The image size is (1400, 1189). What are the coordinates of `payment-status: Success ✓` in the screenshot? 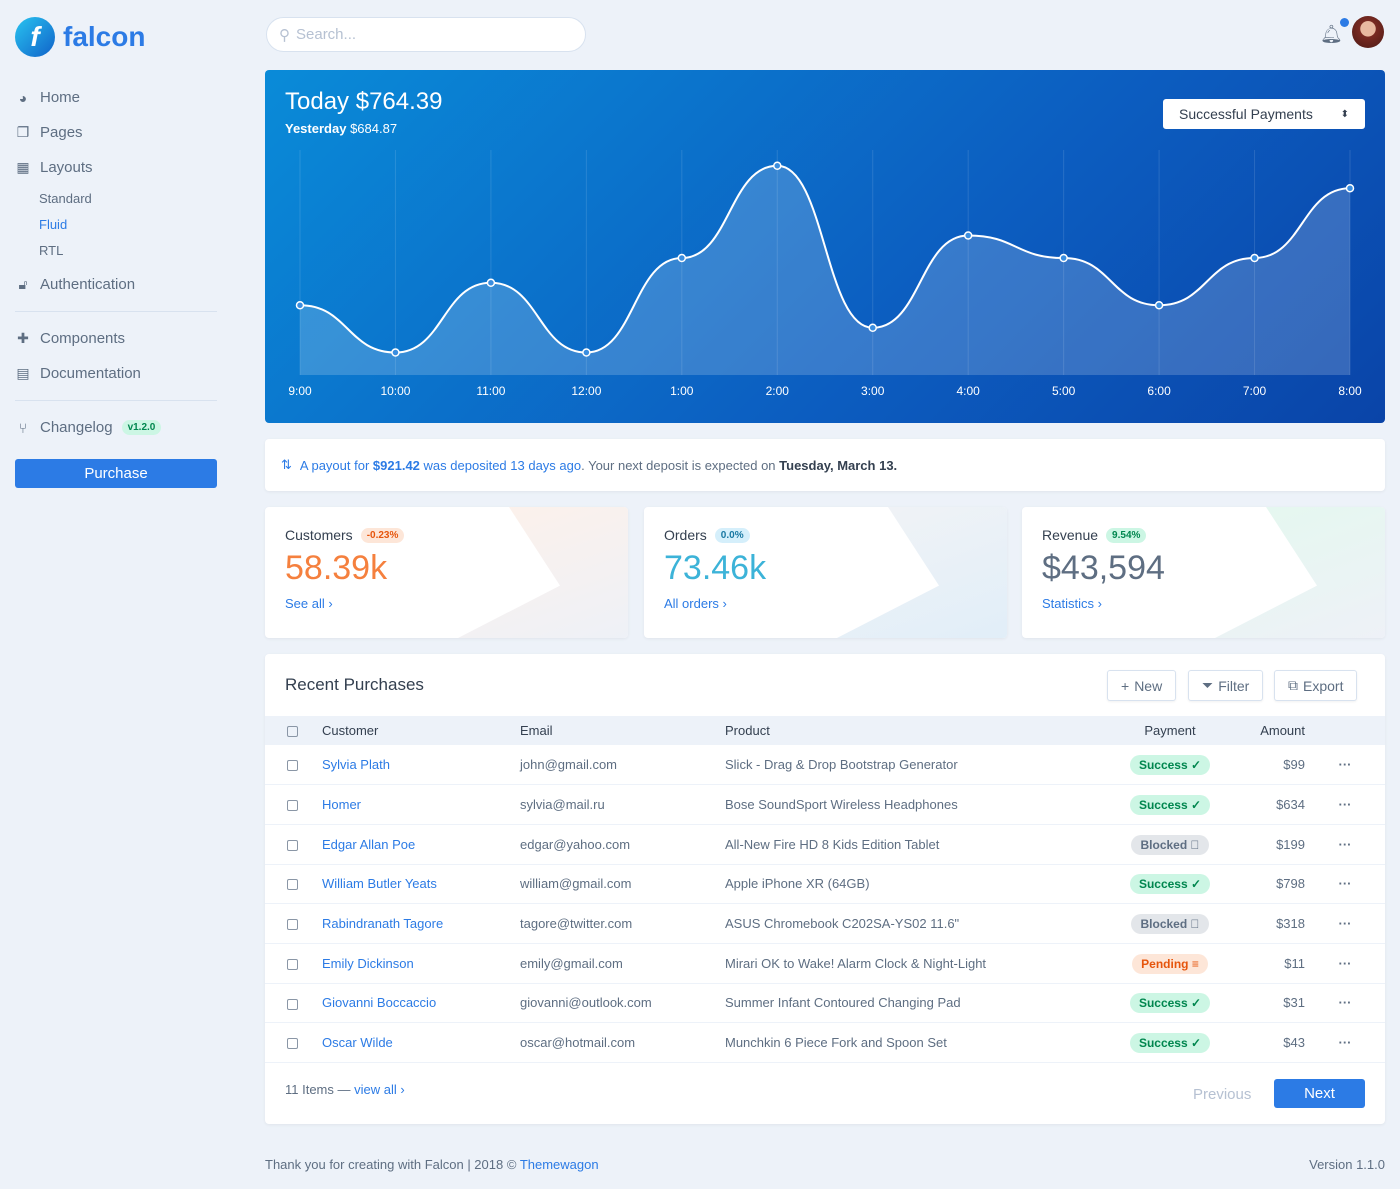 It's located at (1170, 1042).